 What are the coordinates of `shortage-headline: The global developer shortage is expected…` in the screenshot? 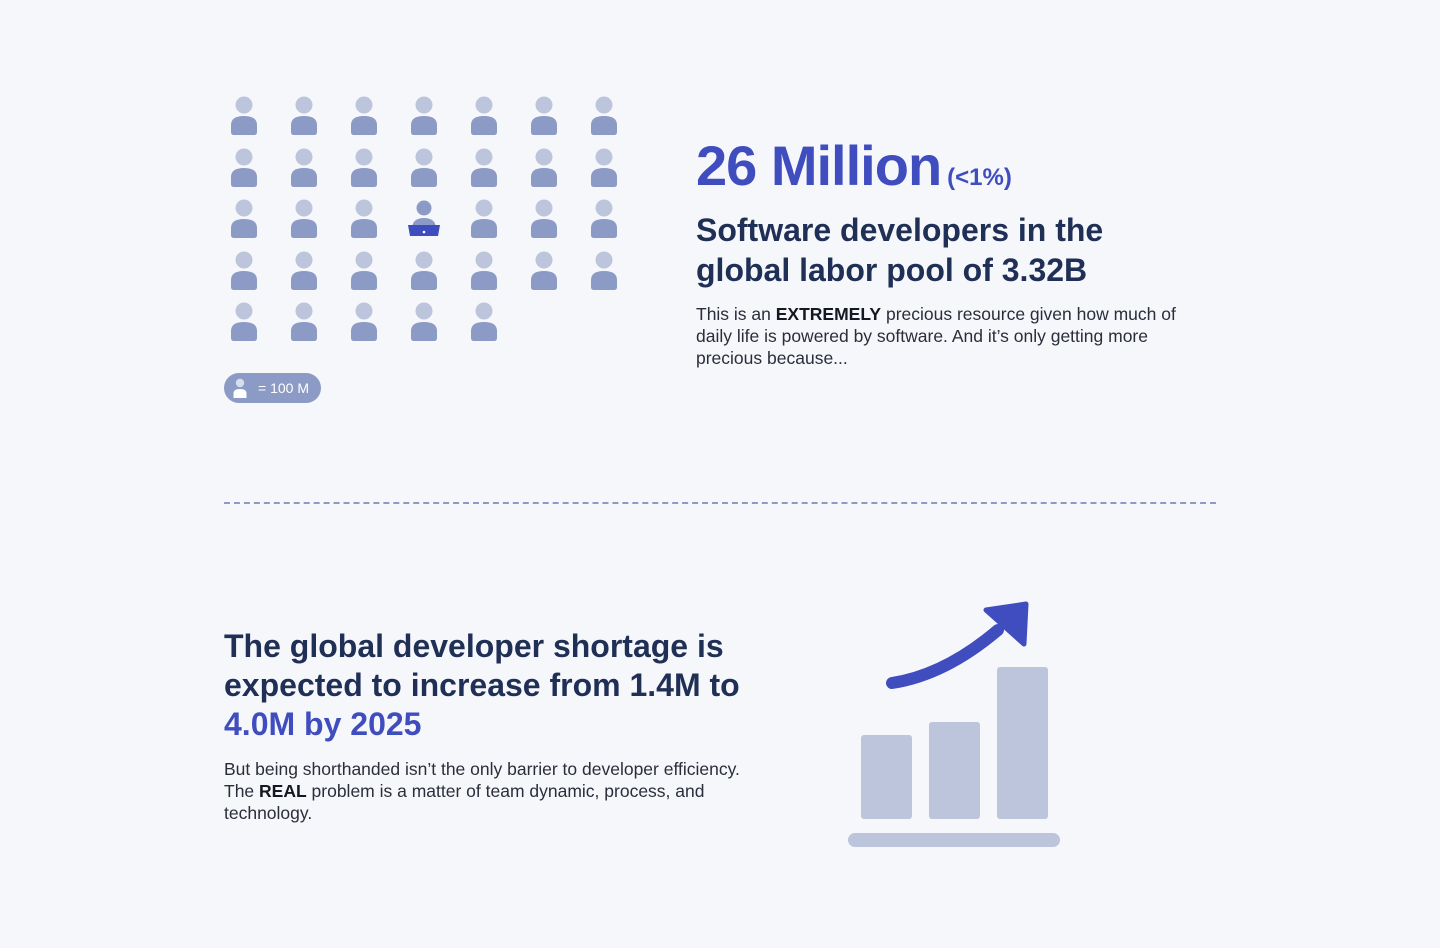 It's located at (524, 685).